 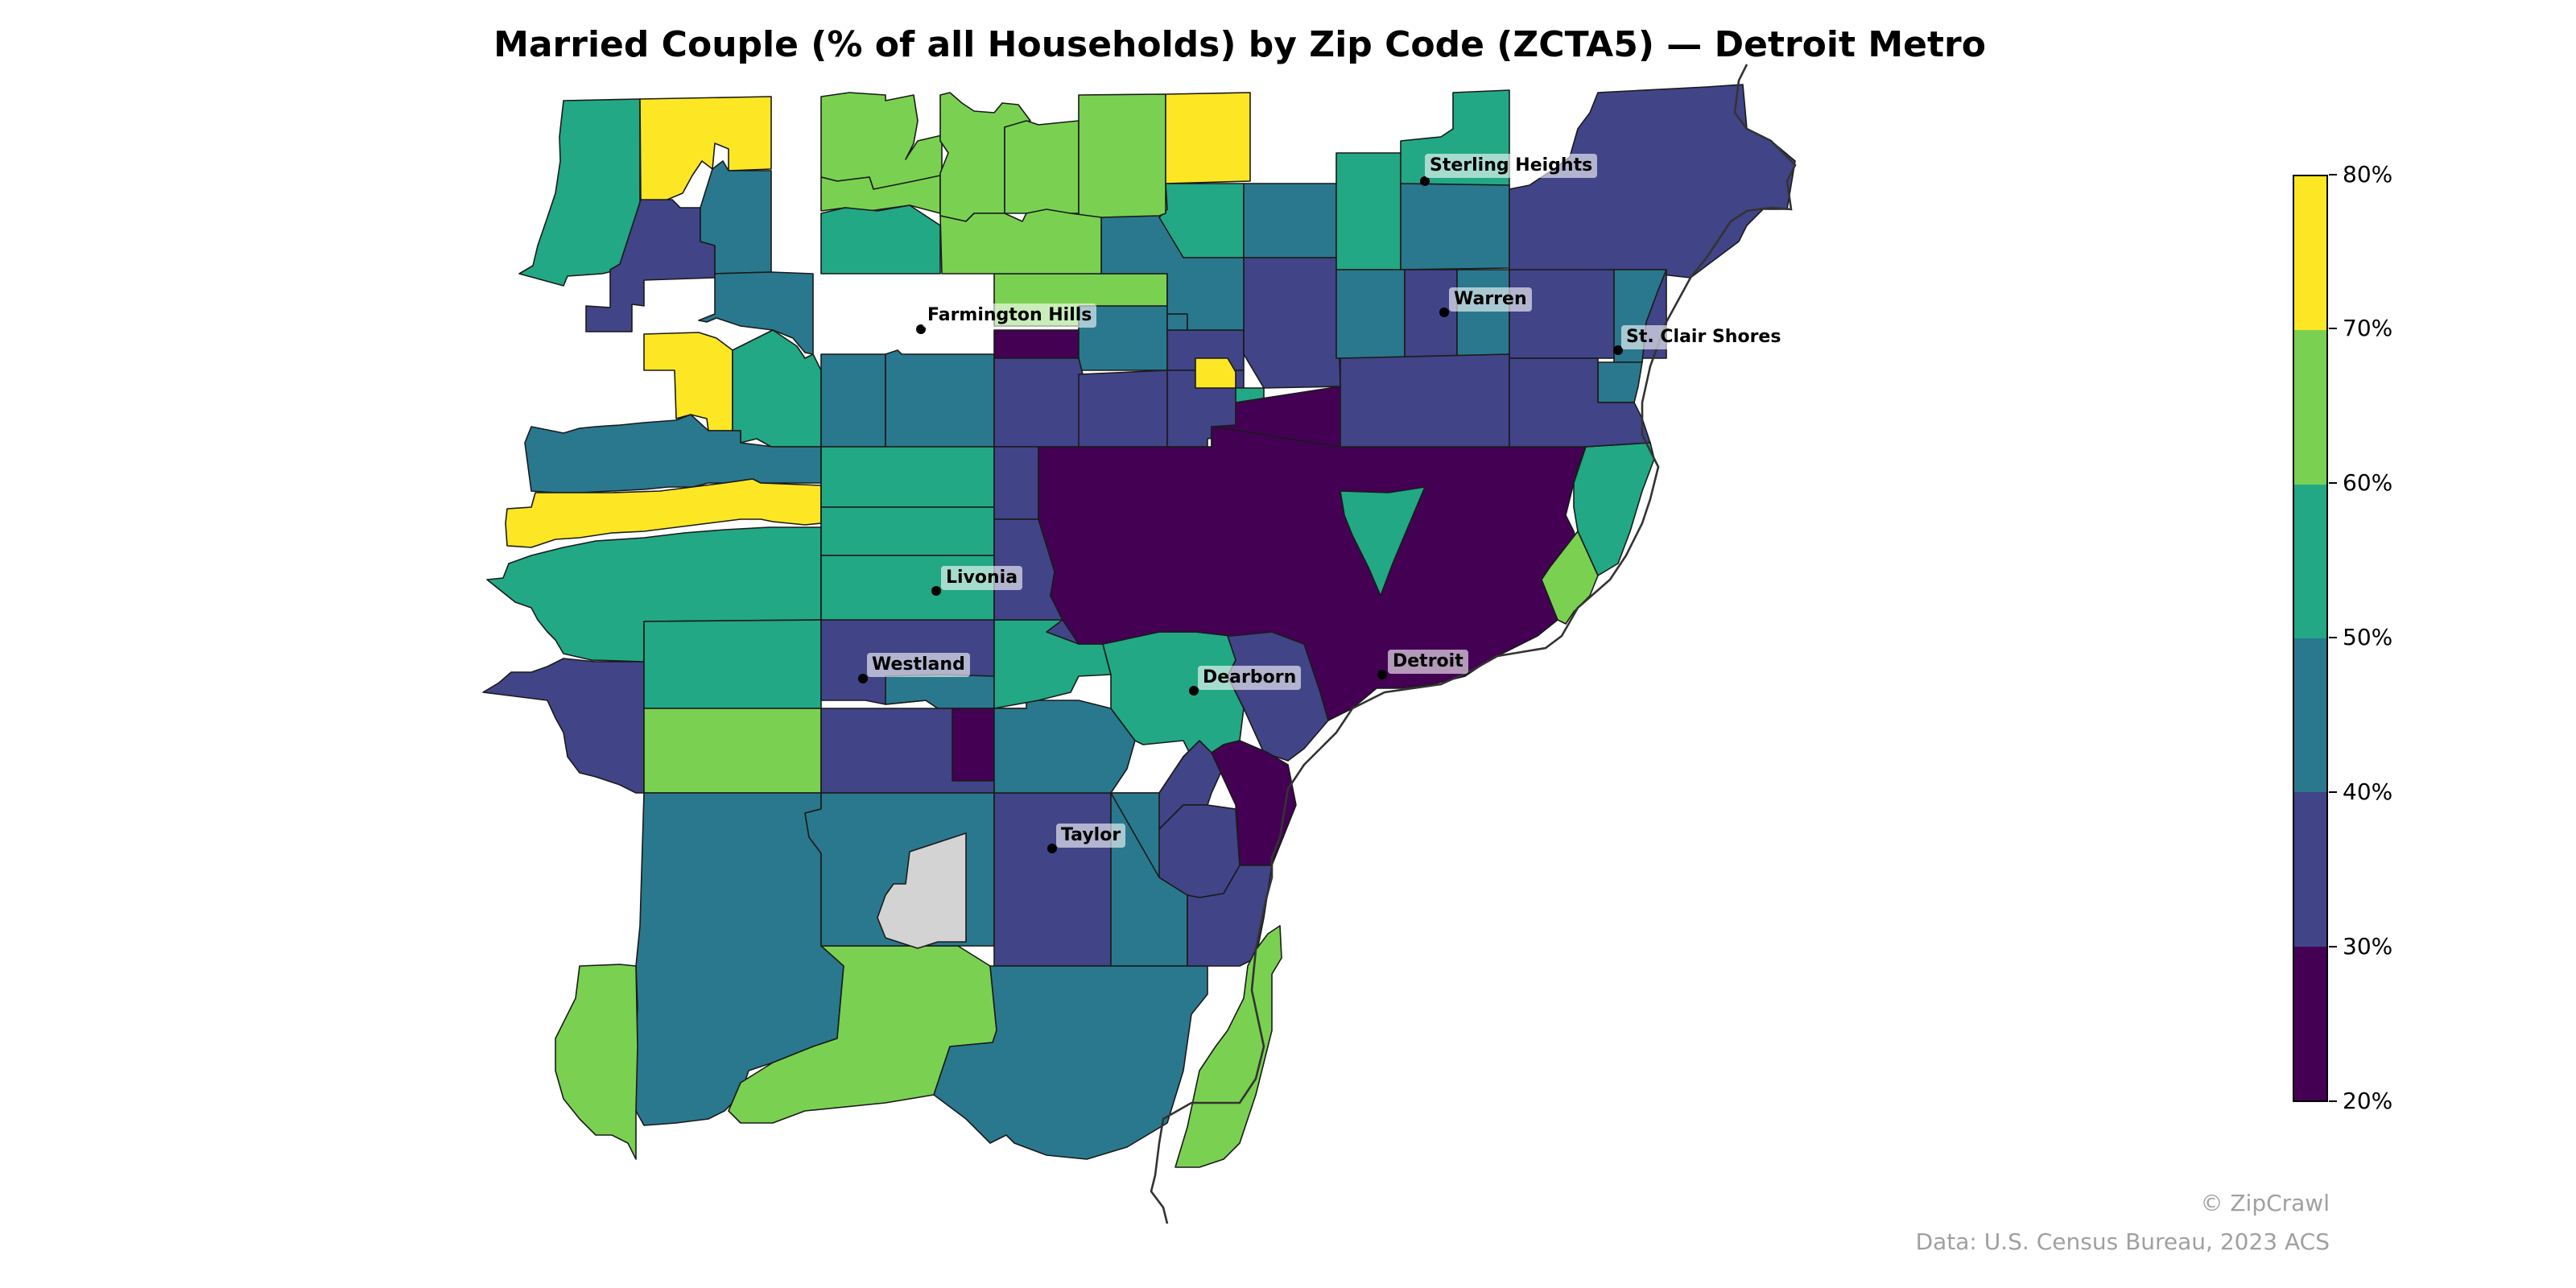 What do you see at coordinates (1250, 678) in the screenshot?
I see `city-label-dearborn: Dearborn` at bounding box center [1250, 678].